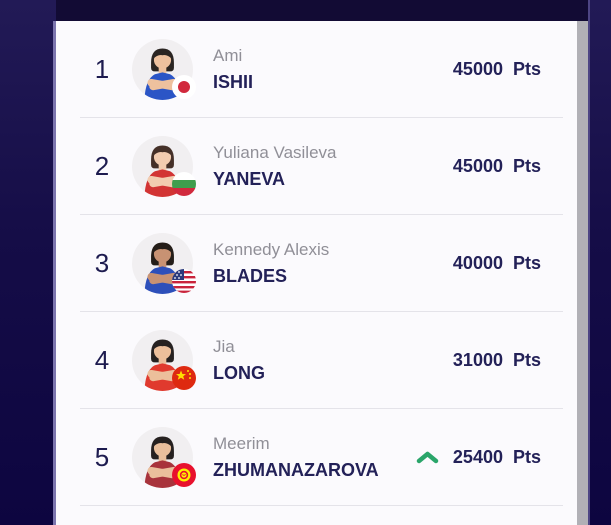 The image size is (611, 525). What do you see at coordinates (271, 249) in the screenshot?
I see `athlete-first-name: Kennedy Alexis` at bounding box center [271, 249].